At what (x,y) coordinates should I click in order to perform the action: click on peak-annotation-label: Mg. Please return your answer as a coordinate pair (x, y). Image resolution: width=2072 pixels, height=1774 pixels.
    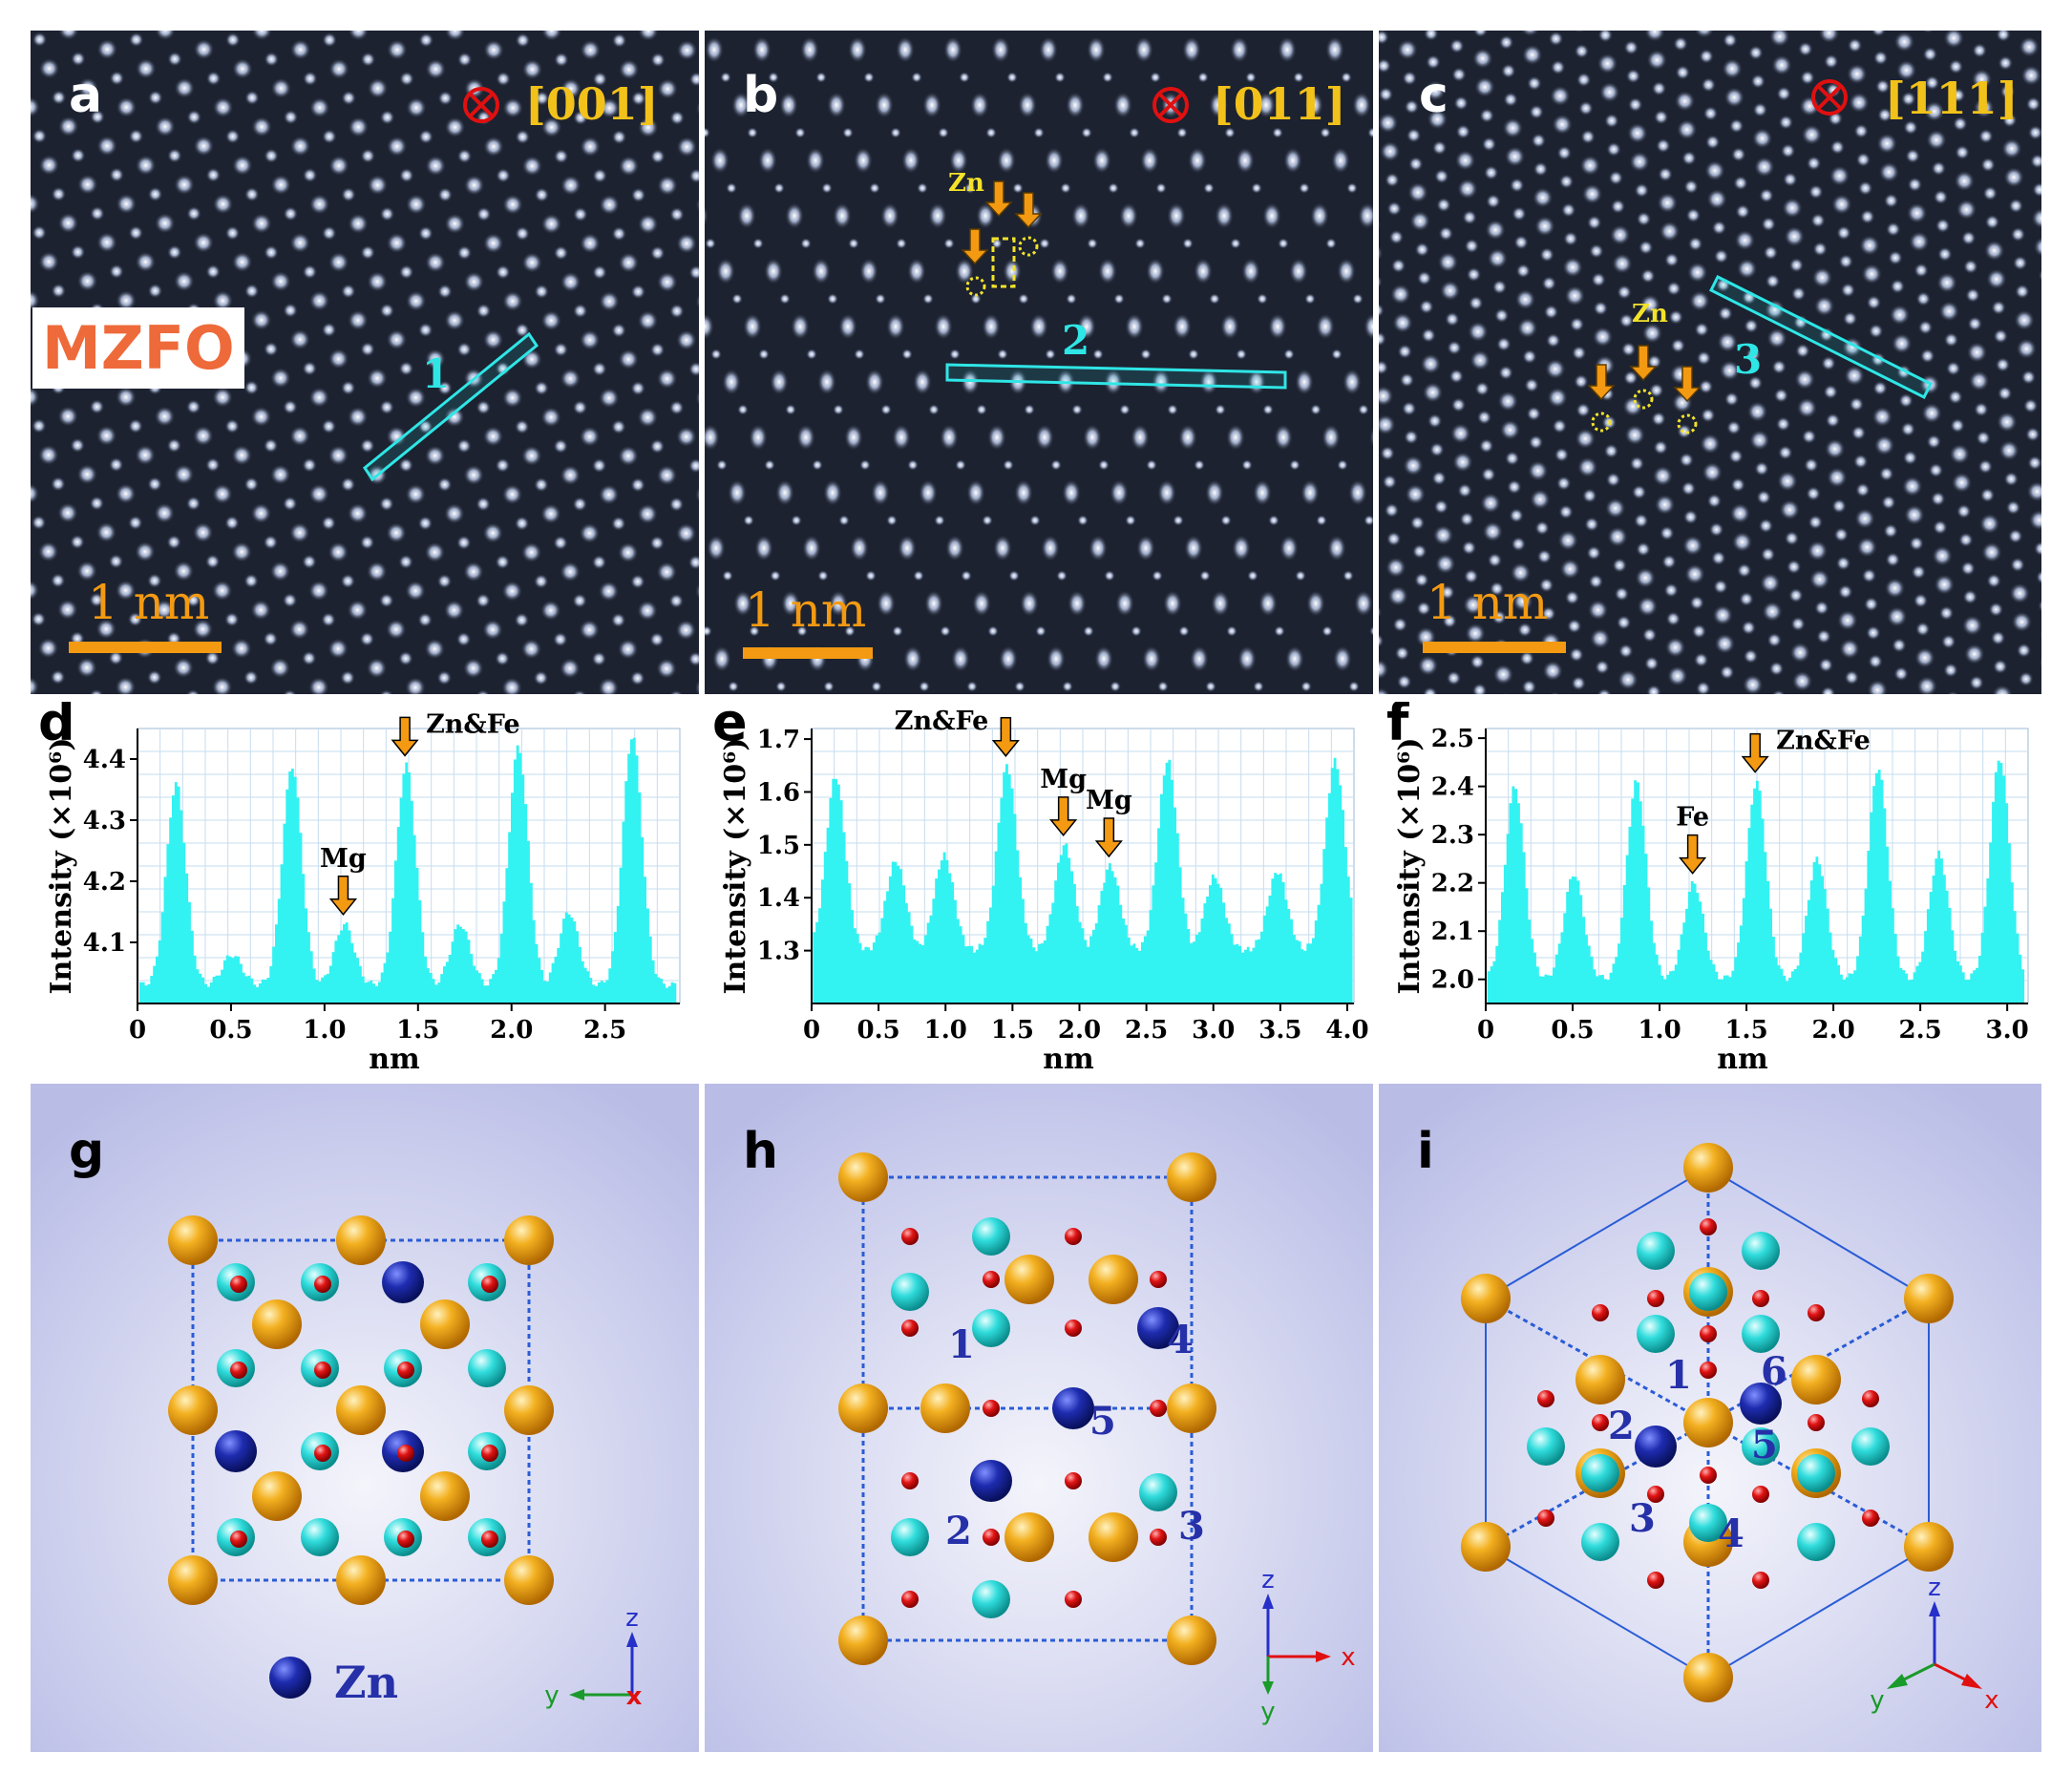
    Looking at the image, I should click on (344, 859).